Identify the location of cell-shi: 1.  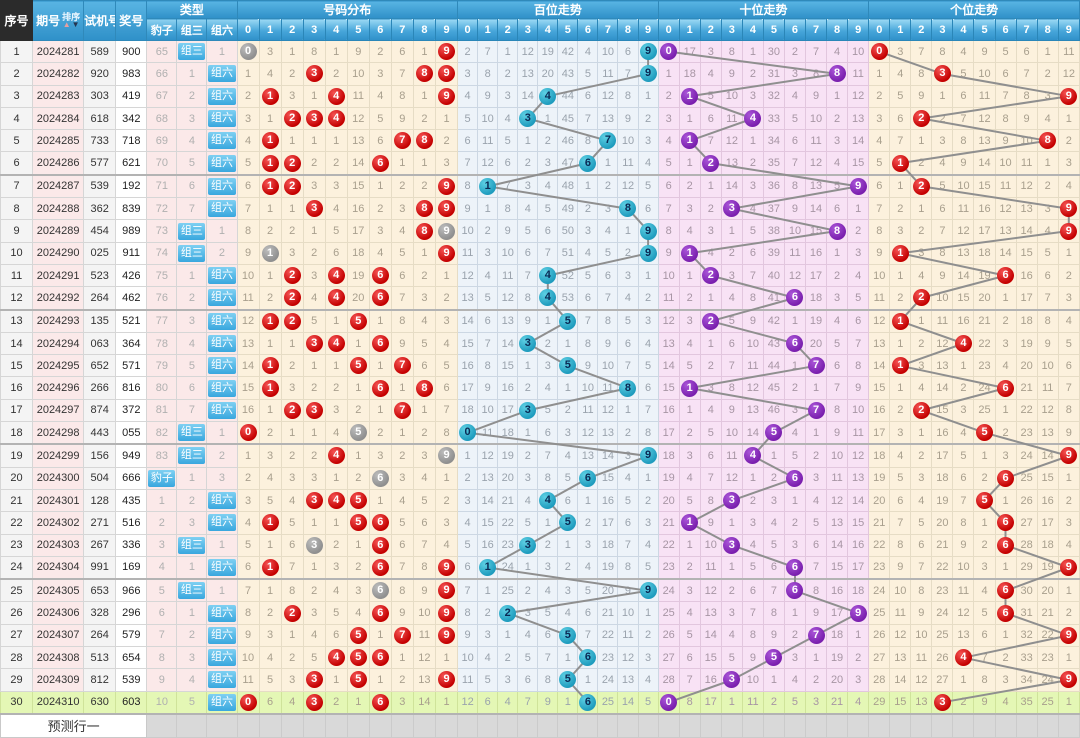
(773, 455).